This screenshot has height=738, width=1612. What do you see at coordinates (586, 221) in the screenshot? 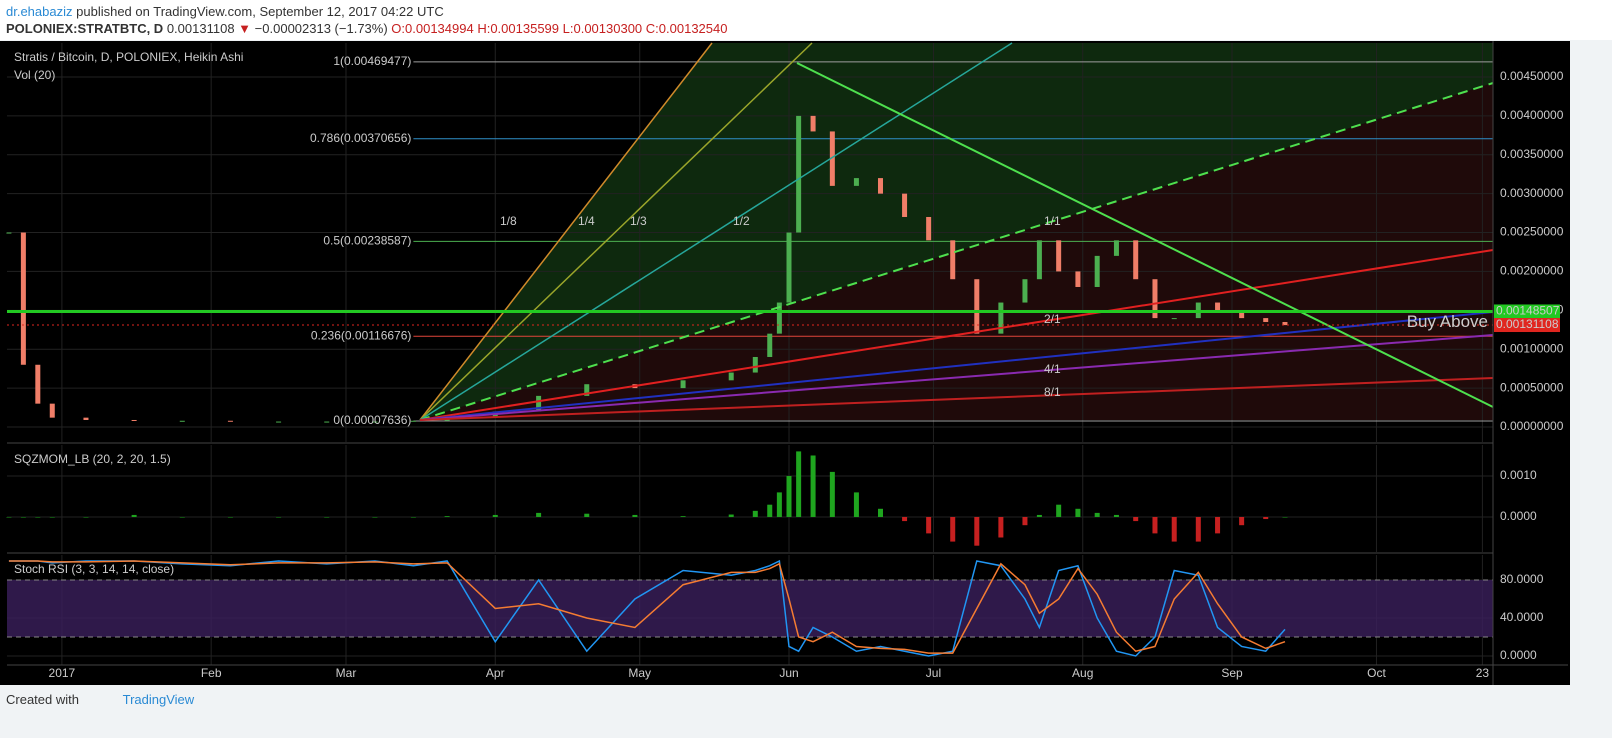
I see `fan-label: 1/4` at bounding box center [586, 221].